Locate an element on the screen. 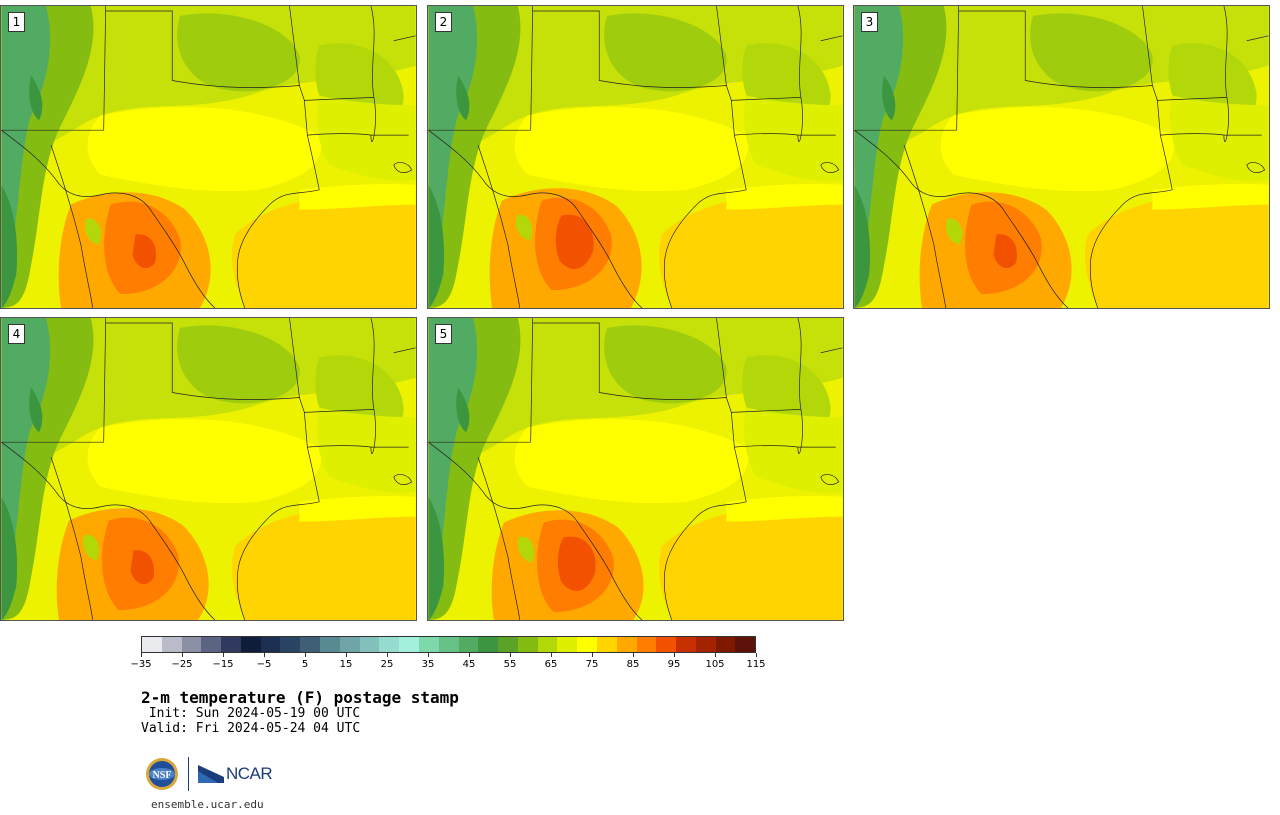 Image resolution: width=1280 pixels, height=815 pixels. map-panel-3: 3 is located at coordinates (1061, 157).